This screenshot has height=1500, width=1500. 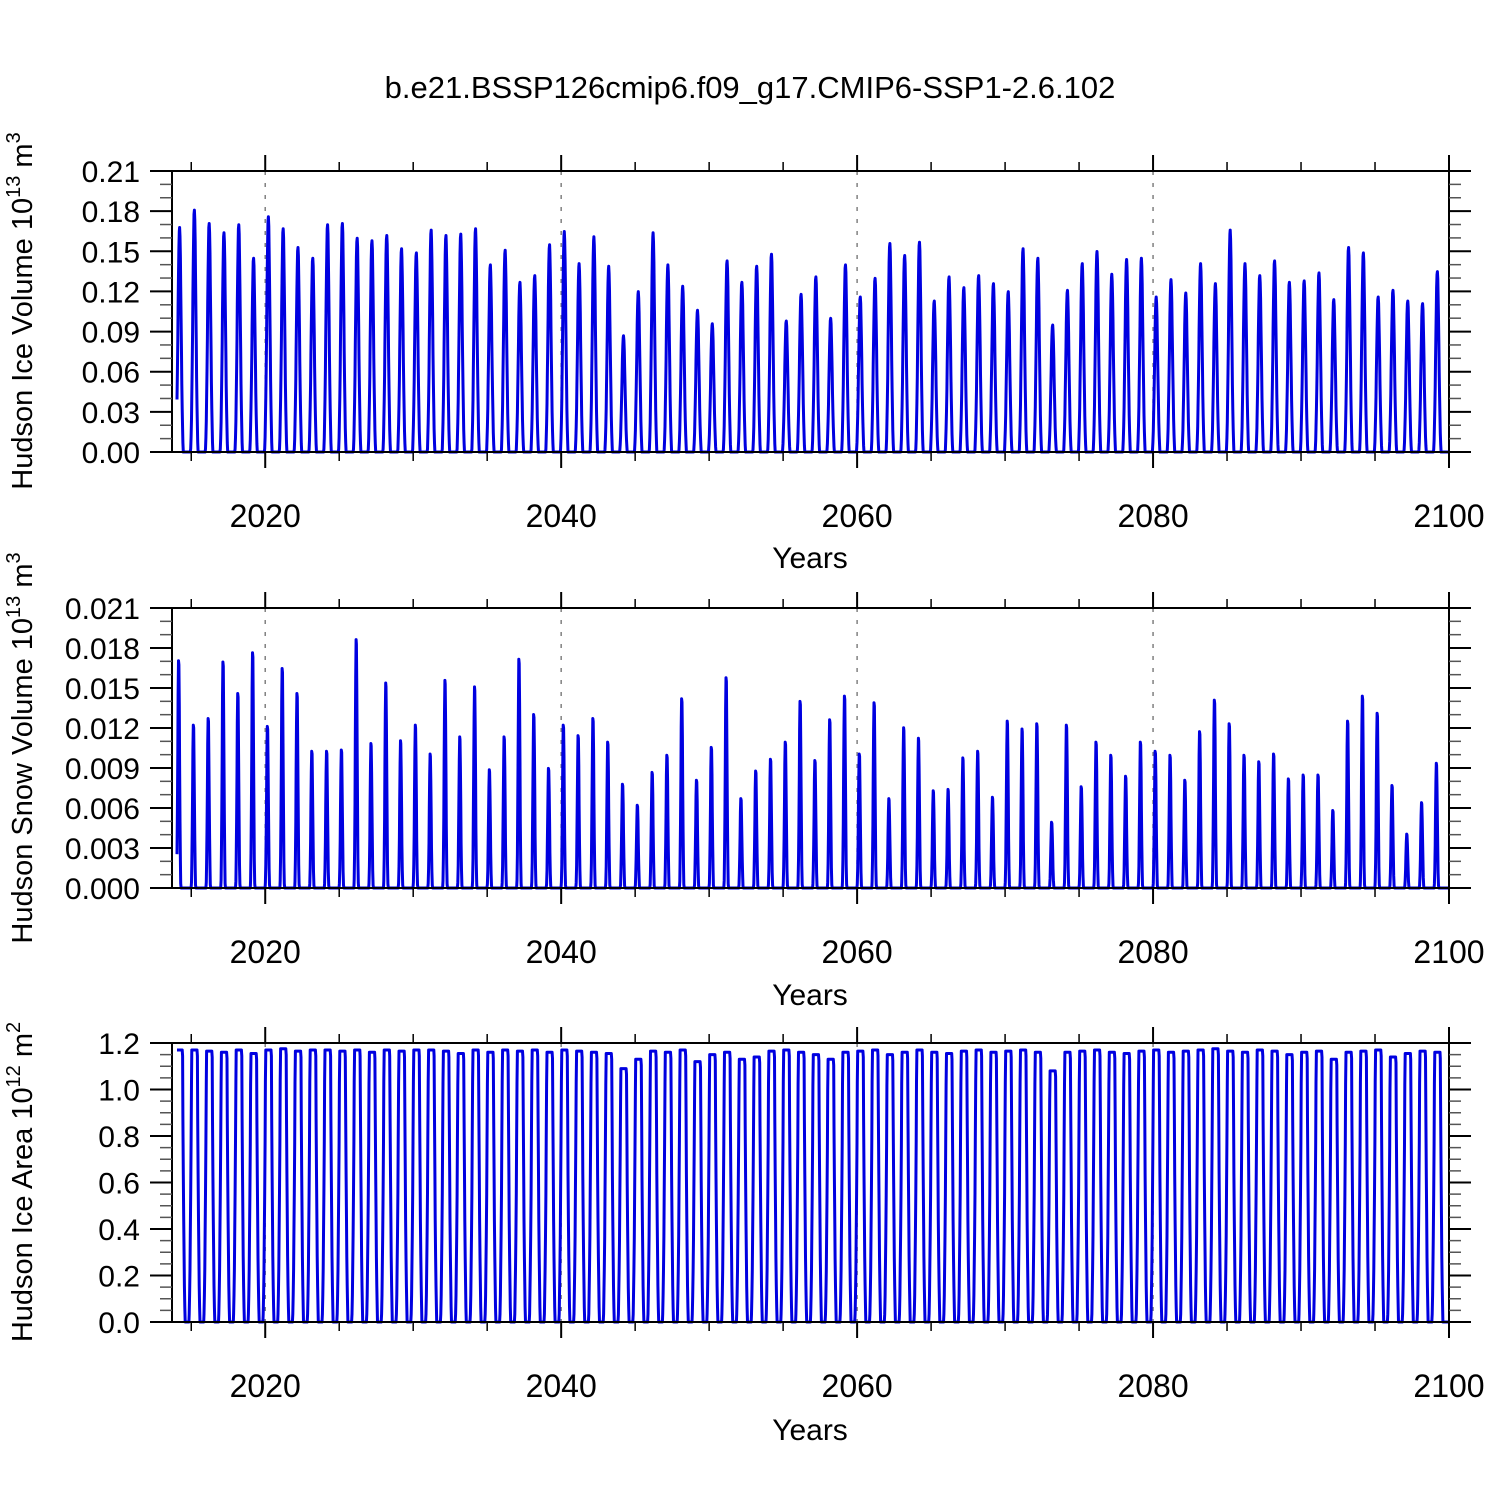 What do you see at coordinates (111, 292) in the screenshot?
I see `y-tick-label: 0.12` at bounding box center [111, 292].